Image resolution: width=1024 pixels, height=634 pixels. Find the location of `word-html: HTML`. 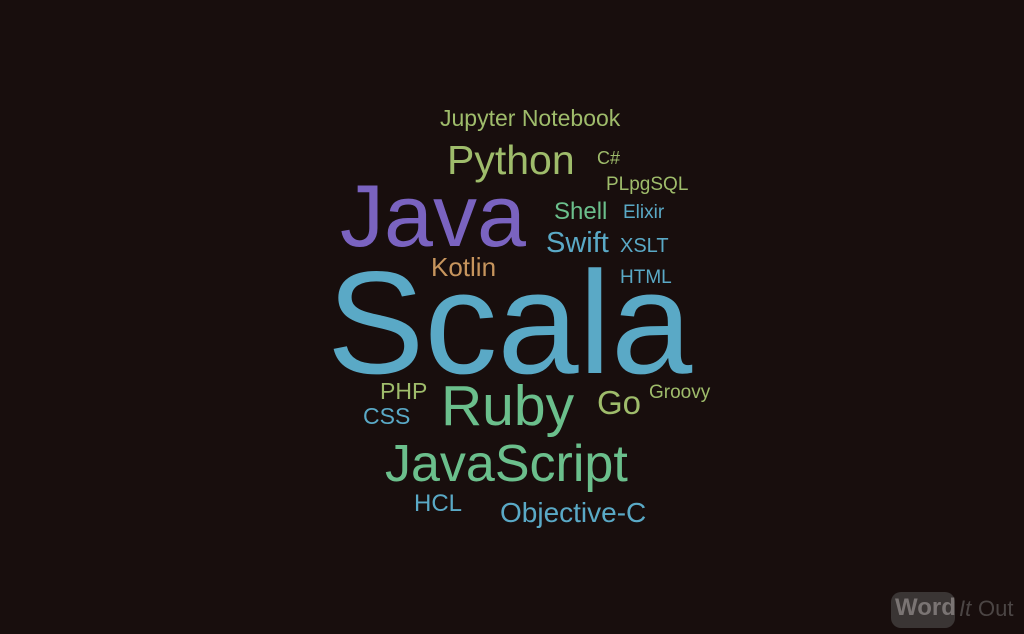

word-html: HTML is located at coordinates (646, 277).